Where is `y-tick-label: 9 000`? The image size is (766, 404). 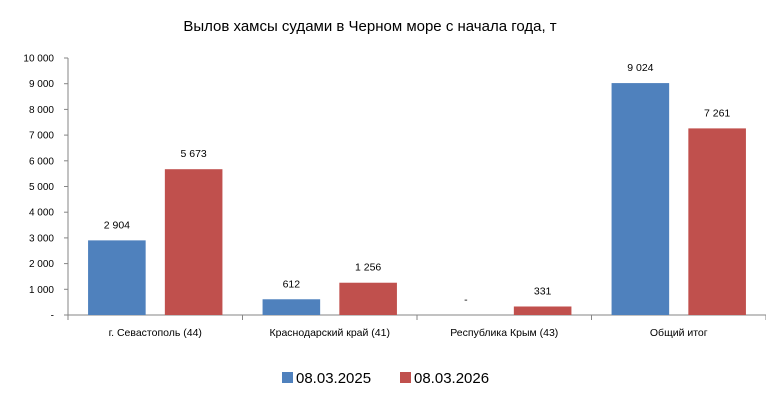 y-tick-label: 9 000 is located at coordinates (41, 84).